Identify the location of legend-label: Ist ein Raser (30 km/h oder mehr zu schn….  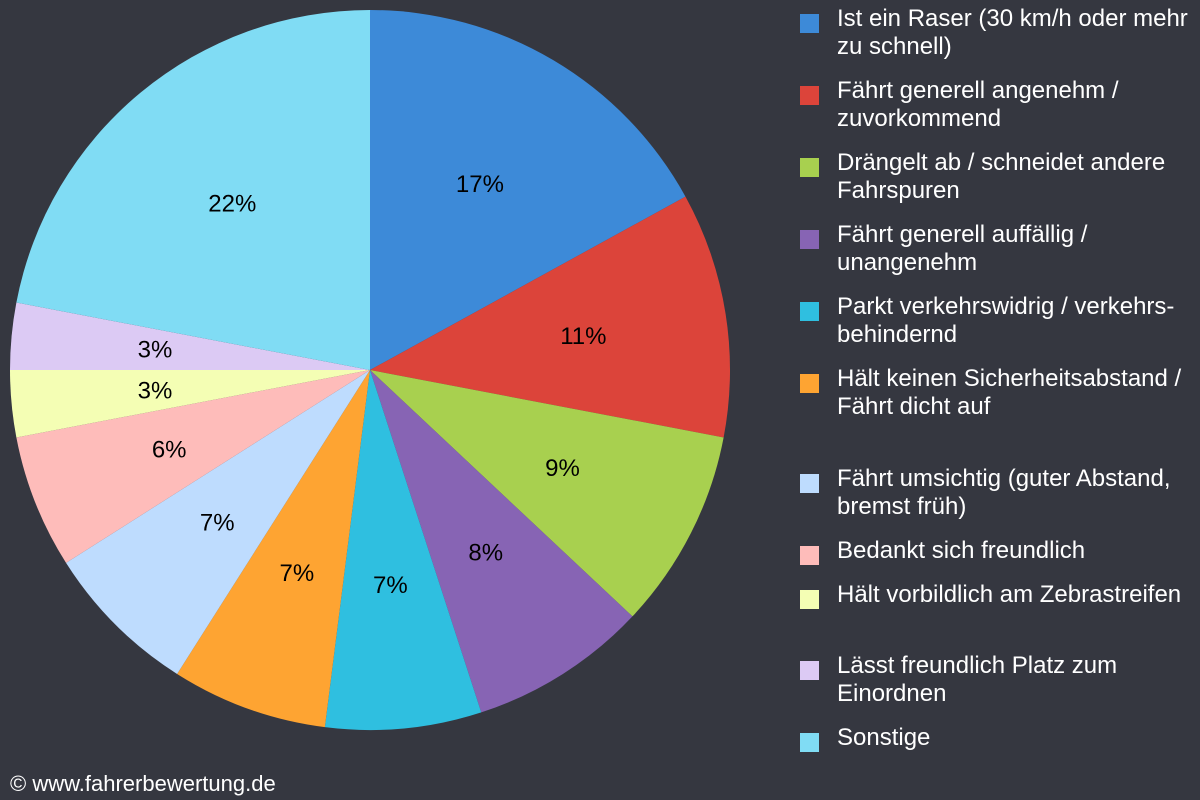
(1012, 32).